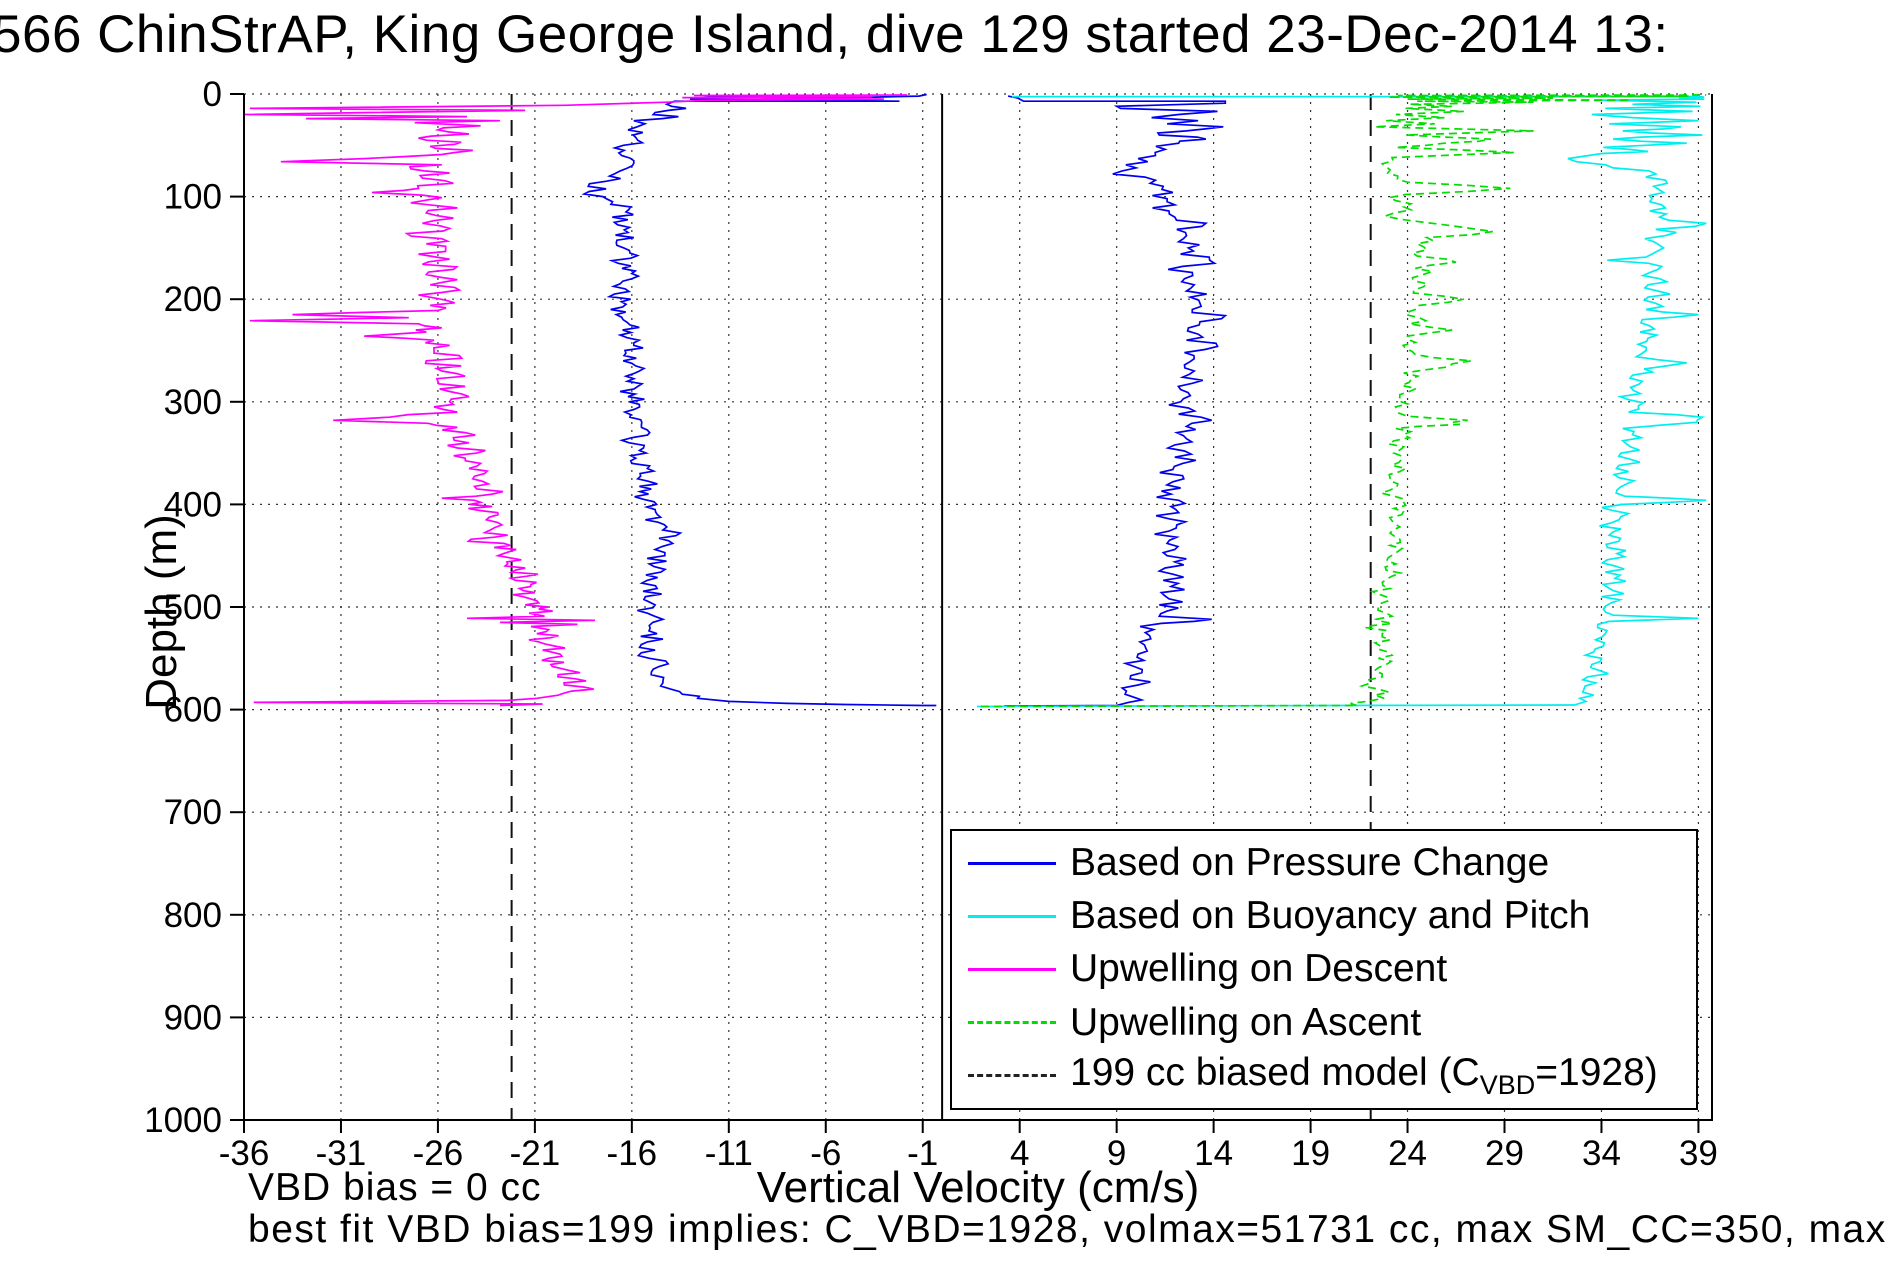  I want to click on x-tick-label: 4, so click(1019, 1153).